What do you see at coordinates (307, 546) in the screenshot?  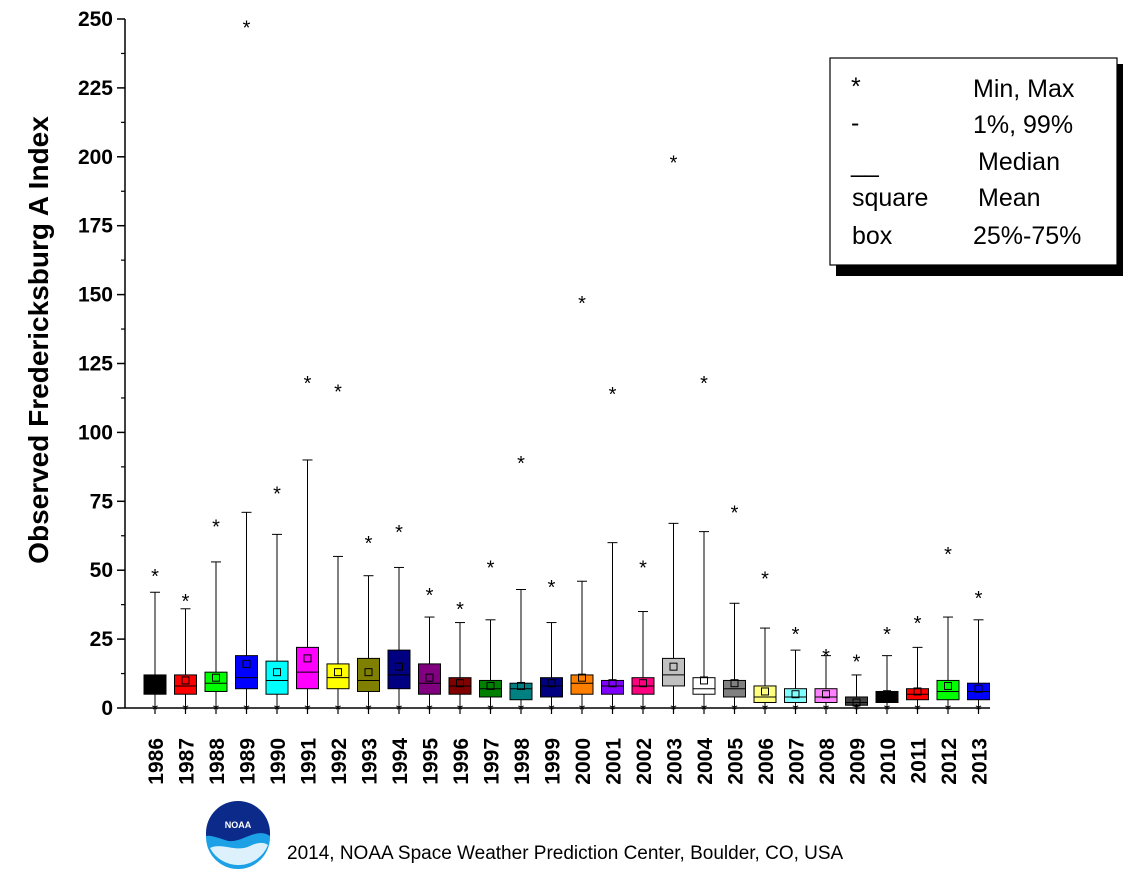 I see `box-1991: **` at bounding box center [307, 546].